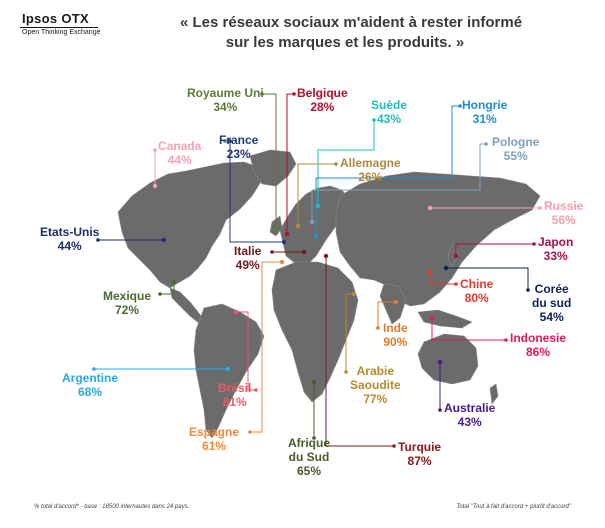 This screenshot has width=605, height=528. I want to click on country-name-line-1: Corée, so click(551, 289).